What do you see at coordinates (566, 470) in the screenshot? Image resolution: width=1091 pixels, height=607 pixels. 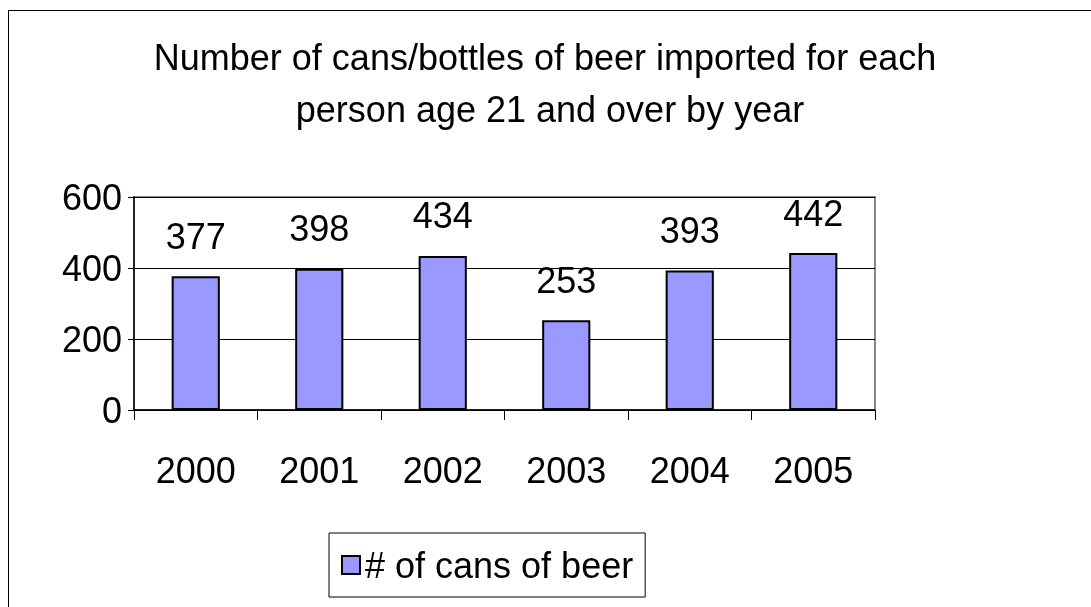 I see `x-tick-label: 2003` at bounding box center [566, 470].